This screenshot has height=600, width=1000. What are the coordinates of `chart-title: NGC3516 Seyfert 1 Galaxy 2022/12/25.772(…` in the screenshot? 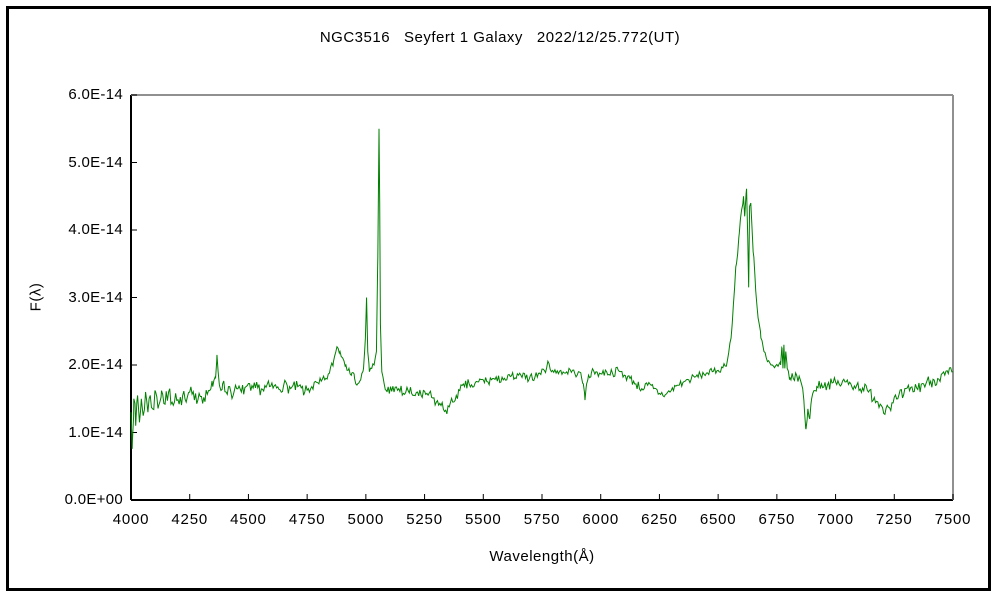 It's located at (500, 37).